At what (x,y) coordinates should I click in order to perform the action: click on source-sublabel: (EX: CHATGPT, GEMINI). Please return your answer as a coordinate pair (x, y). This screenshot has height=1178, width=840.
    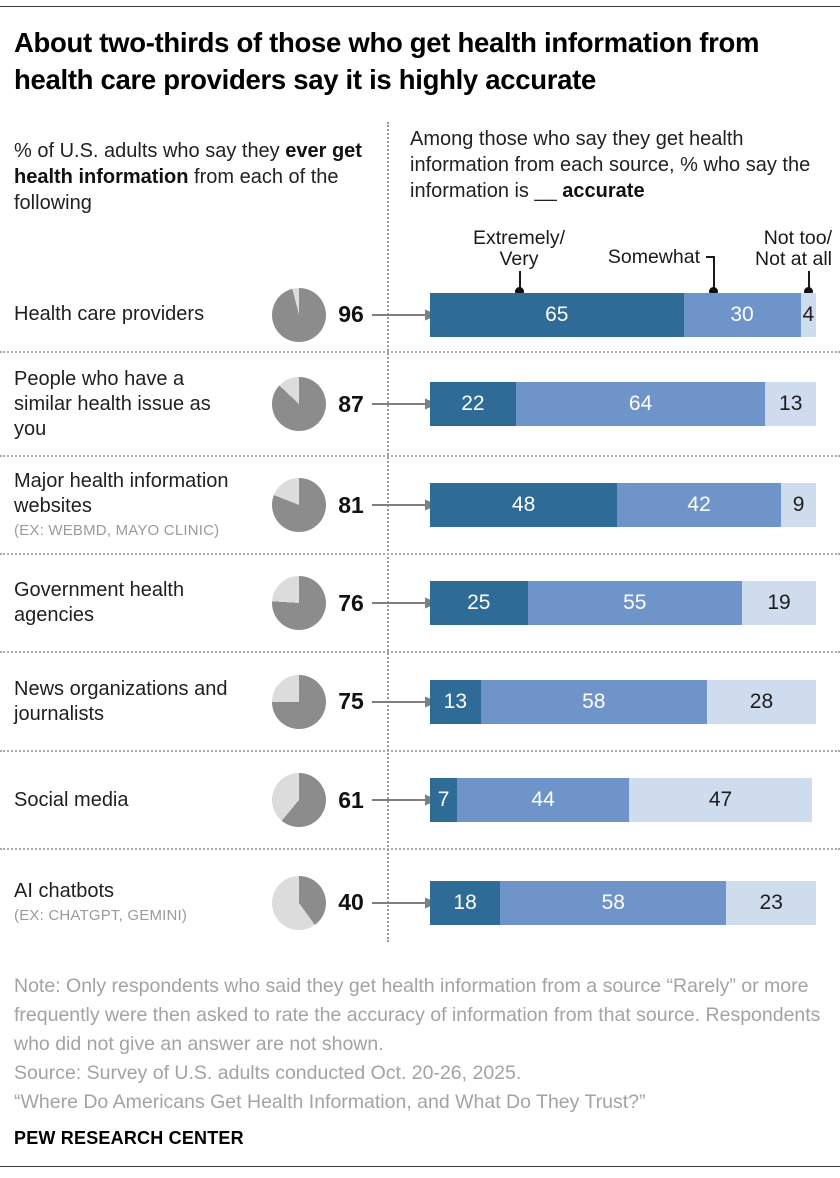
    Looking at the image, I should click on (101, 915).